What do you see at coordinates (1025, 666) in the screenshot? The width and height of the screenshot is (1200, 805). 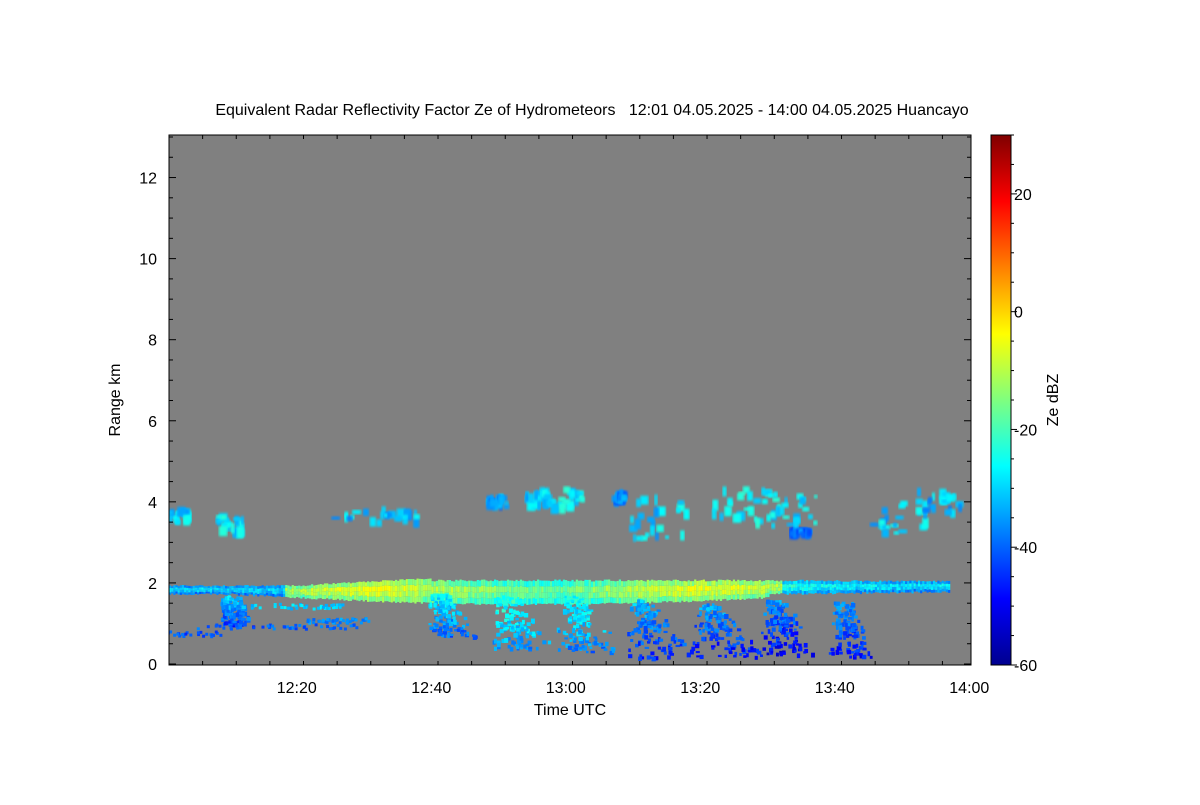 I see `colorbar-tick-label: -60` at bounding box center [1025, 666].